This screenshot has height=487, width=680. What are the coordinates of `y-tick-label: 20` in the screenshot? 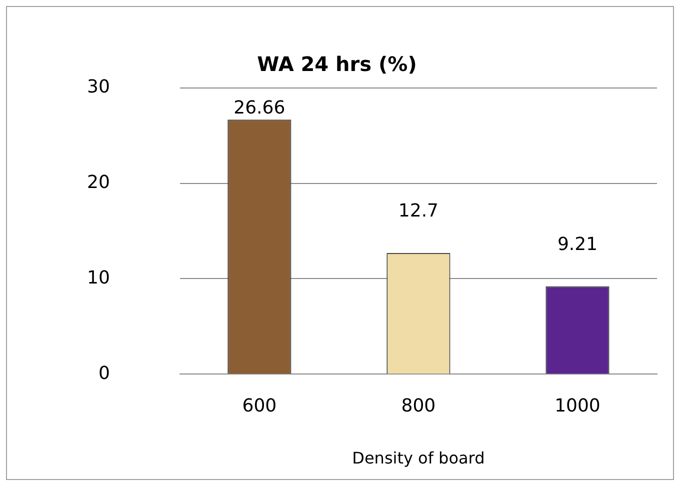 It's located at (98, 182).